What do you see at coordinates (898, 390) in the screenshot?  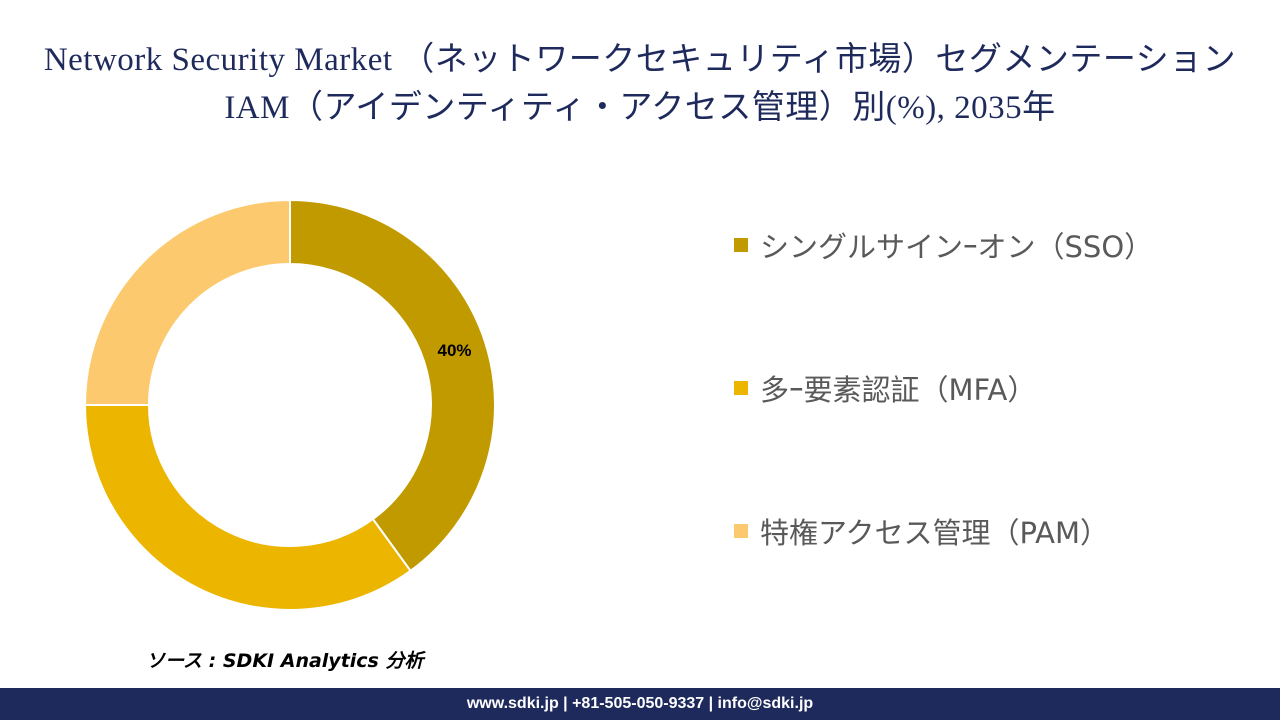 I see `legend-label: 多ｰ要素認証（MFA）` at bounding box center [898, 390].